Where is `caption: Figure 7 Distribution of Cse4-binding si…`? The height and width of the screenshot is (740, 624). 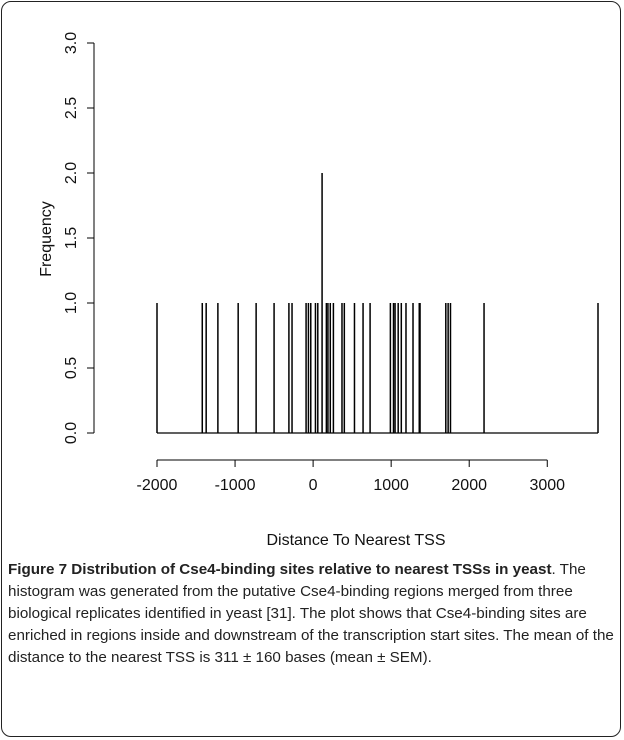 caption: Figure 7 Distribution of Cse4-binding si… is located at coordinates (311, 614).